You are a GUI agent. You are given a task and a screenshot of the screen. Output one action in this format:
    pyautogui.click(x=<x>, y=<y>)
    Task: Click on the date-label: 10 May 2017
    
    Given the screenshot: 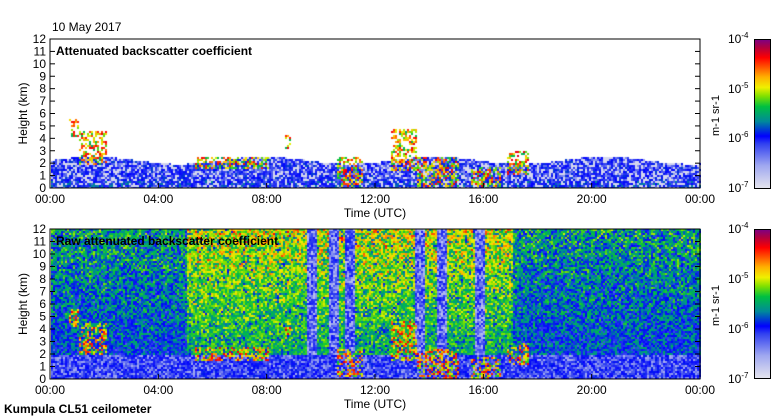 What is the action you would take?
    pyautogui.click(x=87, y=27)
    